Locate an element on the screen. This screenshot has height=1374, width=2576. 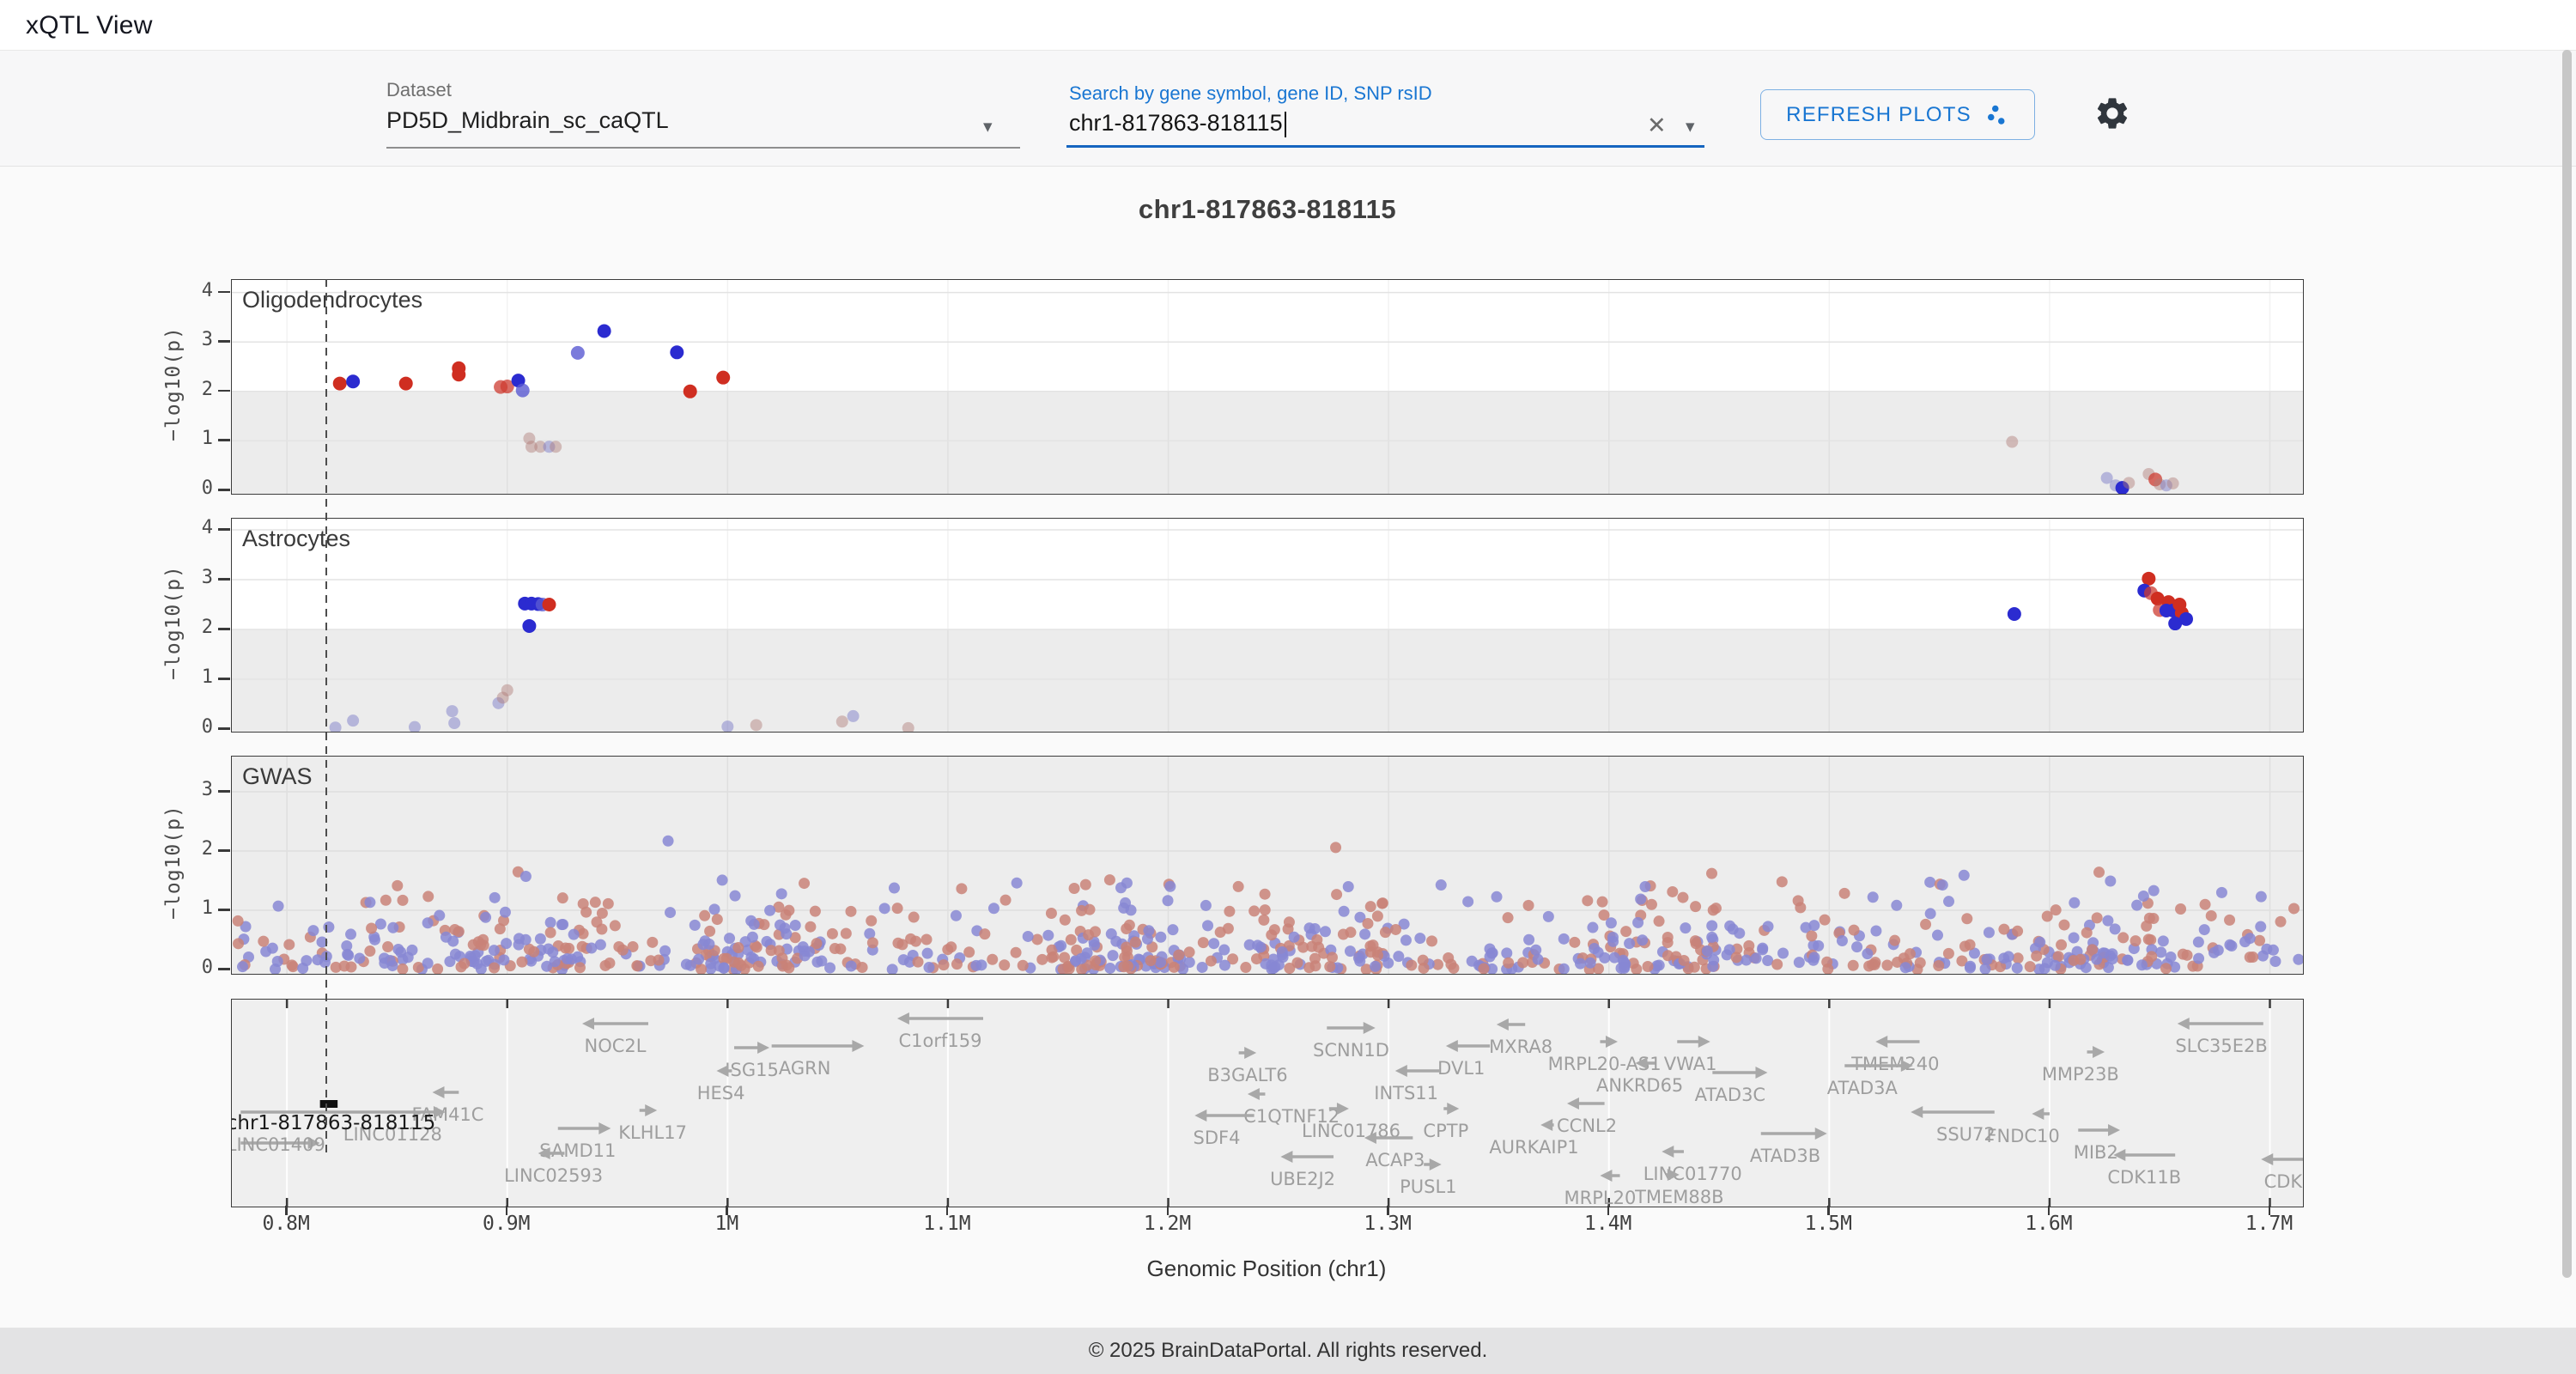
gene-label: AURKAIP1 is located at coordinates (1533, 1147).